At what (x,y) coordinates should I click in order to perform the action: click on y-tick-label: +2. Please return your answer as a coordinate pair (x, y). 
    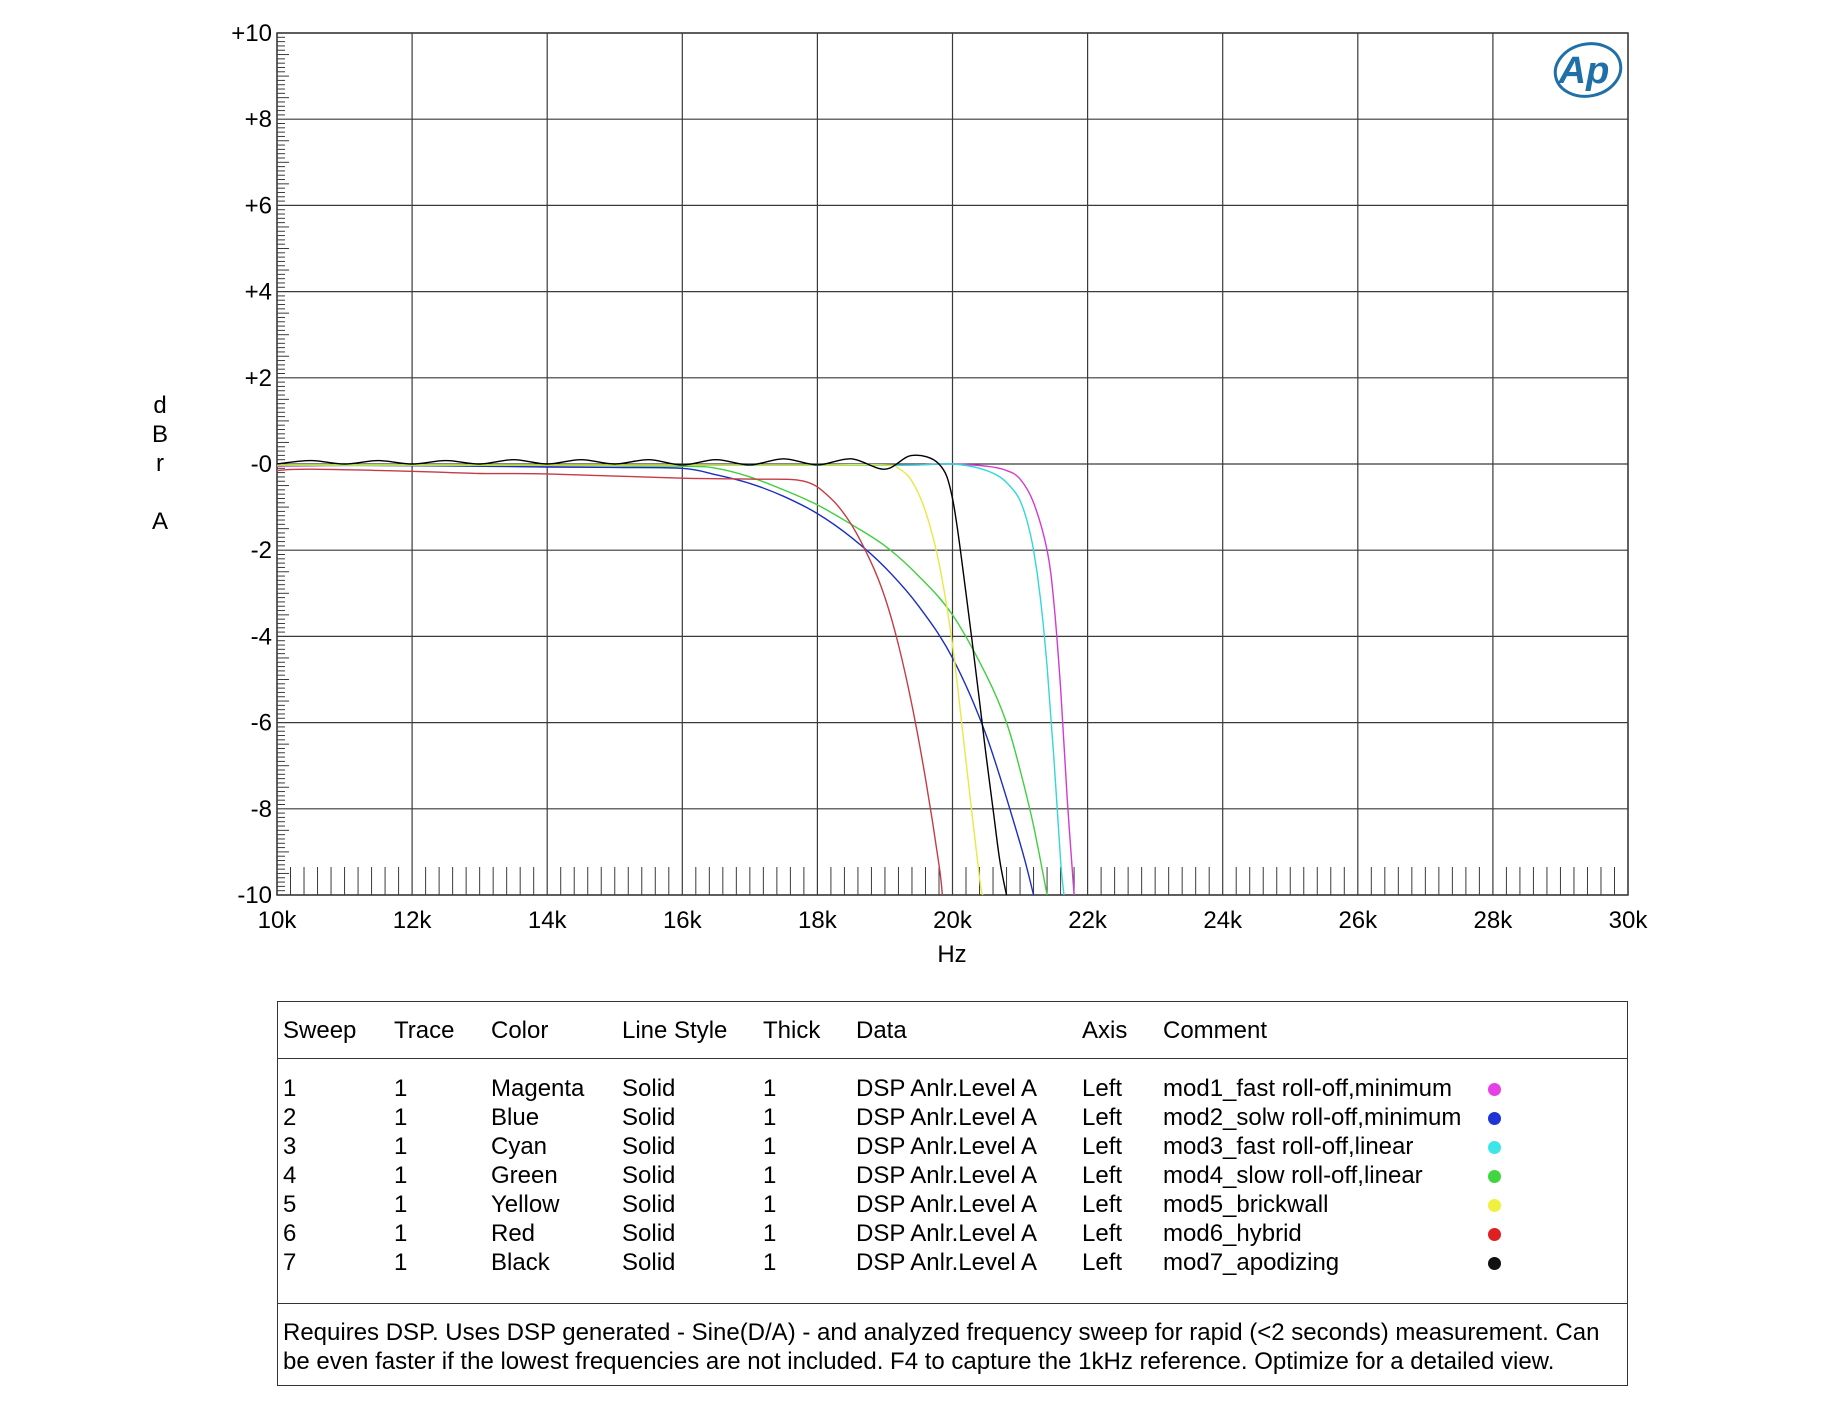
    Looking at the image, I should click on (258, 378).